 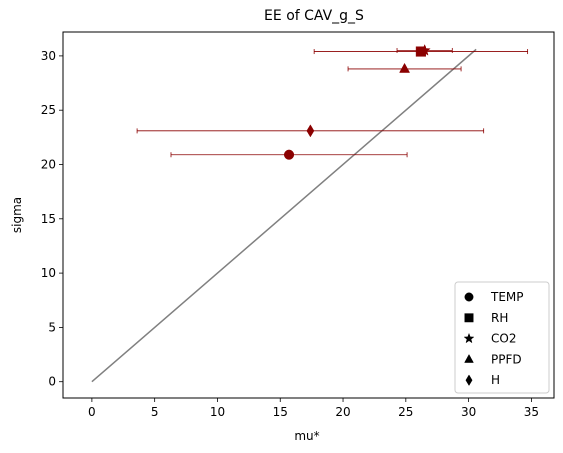 What do you see at coordinates (289, 154) in the screenshot?
I see `marker-temp` at bounding box center [289, 154].